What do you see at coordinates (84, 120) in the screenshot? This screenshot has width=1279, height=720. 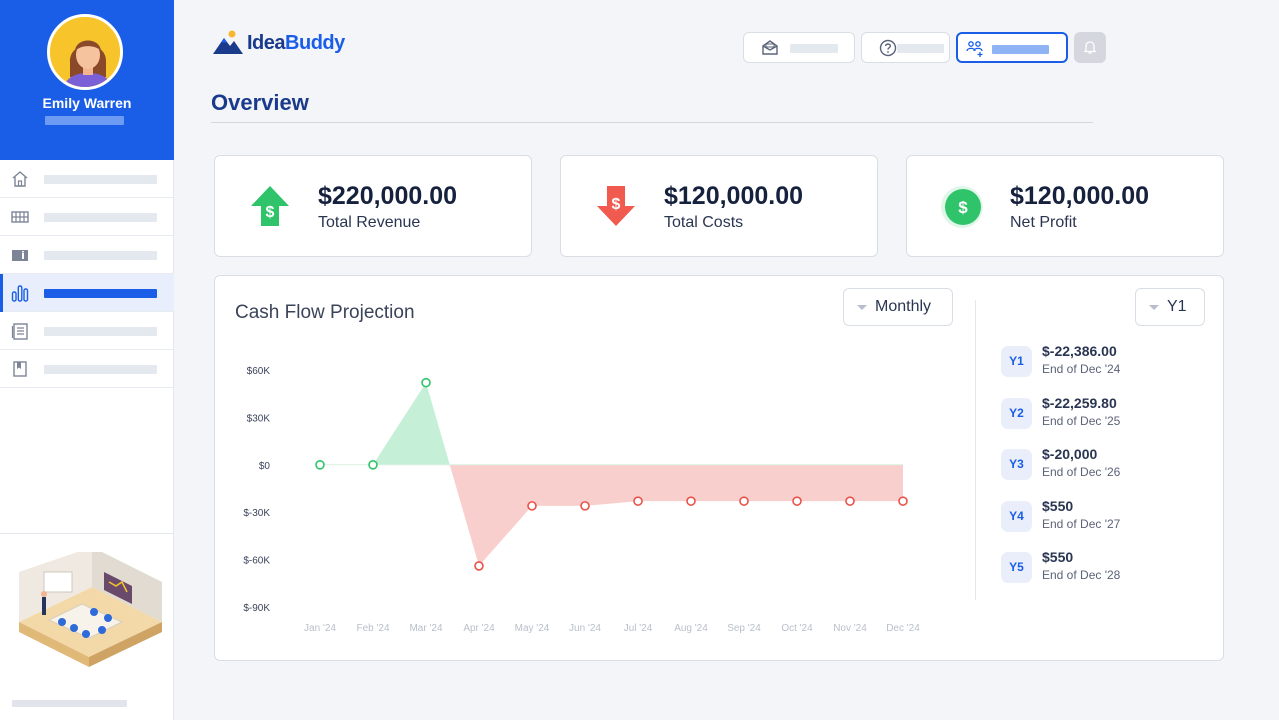 I see `user-subtitle-placeholder` at bounding box center [84, 120].